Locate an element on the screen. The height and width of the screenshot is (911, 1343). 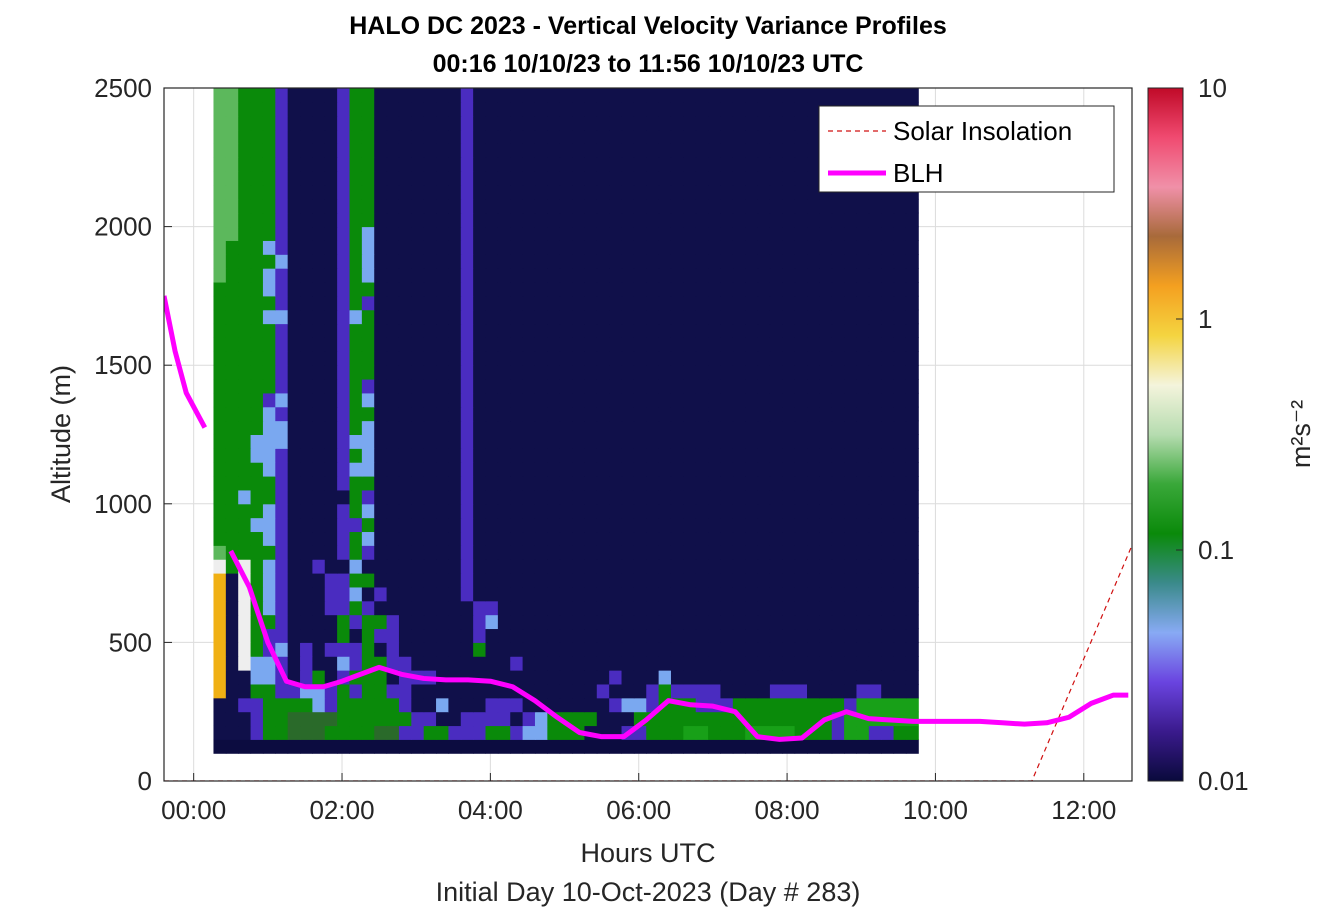
legend: Solar Insolation BLH is located at coordinates (966, 149).